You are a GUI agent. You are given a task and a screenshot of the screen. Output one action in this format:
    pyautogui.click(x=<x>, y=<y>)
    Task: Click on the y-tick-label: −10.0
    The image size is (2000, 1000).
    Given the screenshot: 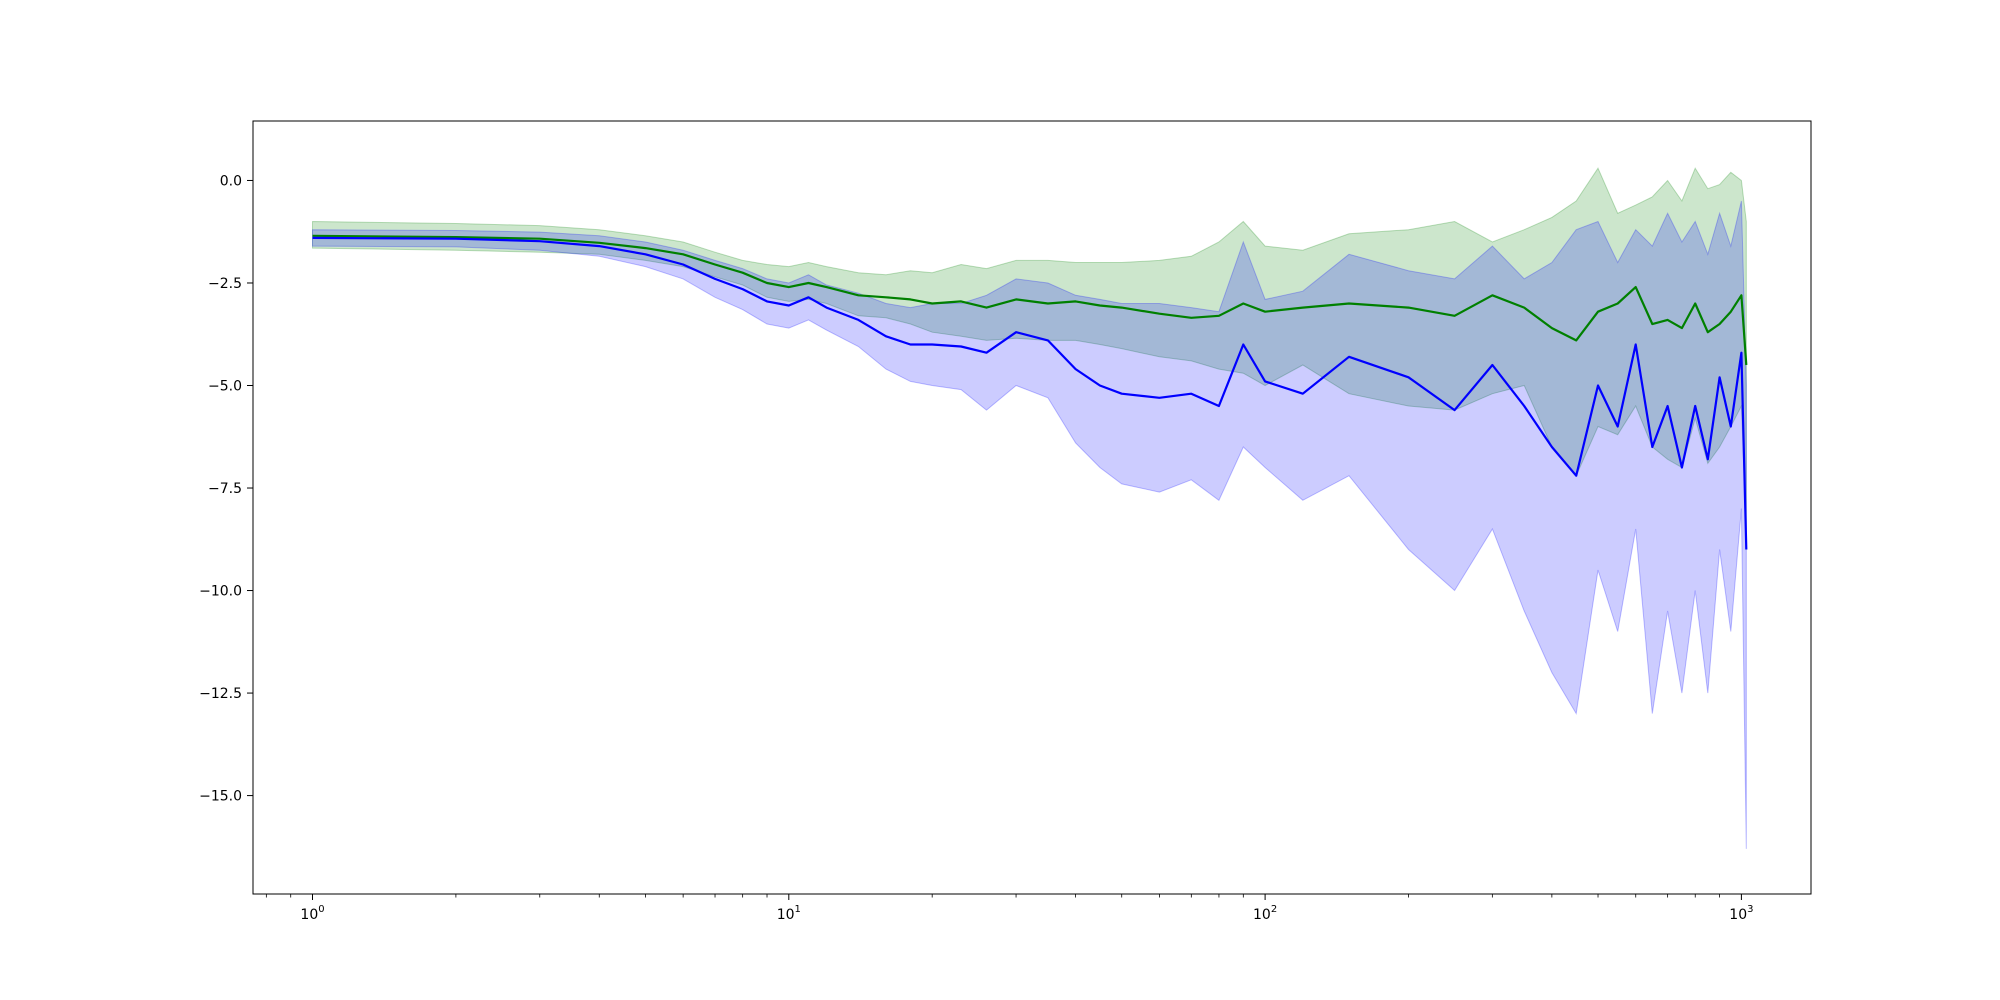 What is the action you would take?
    pyautogui.click(x=220, y=592)
    